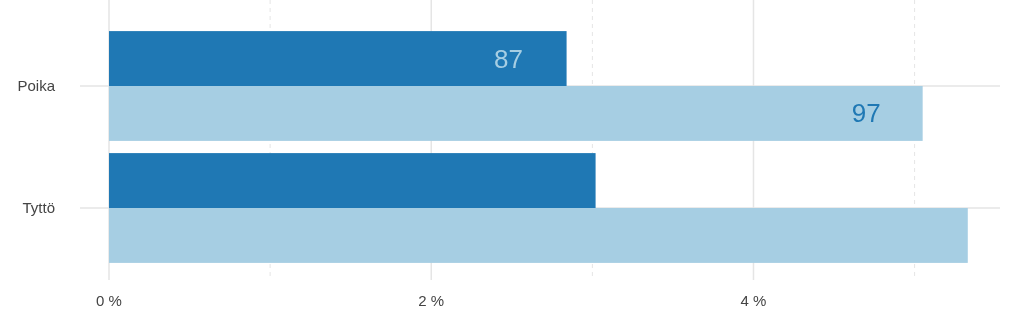  What do you see at coordinates (509, 58) in the screenshot?
I see `annotation: 87` at bounding box center [509, 58].